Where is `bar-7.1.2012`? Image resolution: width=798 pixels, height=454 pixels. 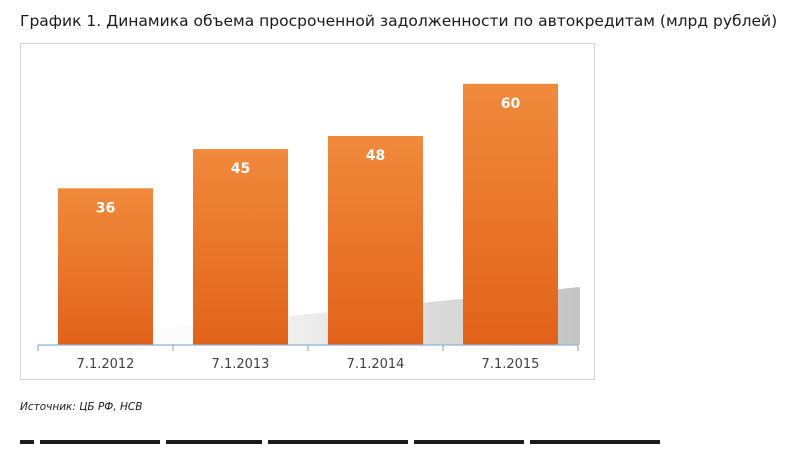 bar-7.1.2012 is located at coordinates (105, 266).